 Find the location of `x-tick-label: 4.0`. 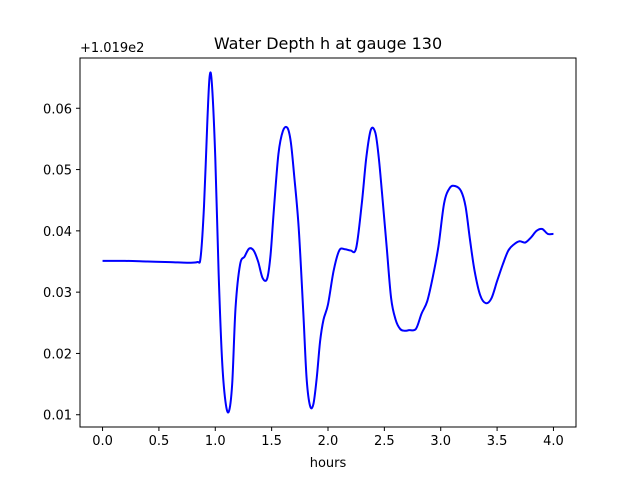

x-tick-label: 4.0 is located at coordinates (553, 441).